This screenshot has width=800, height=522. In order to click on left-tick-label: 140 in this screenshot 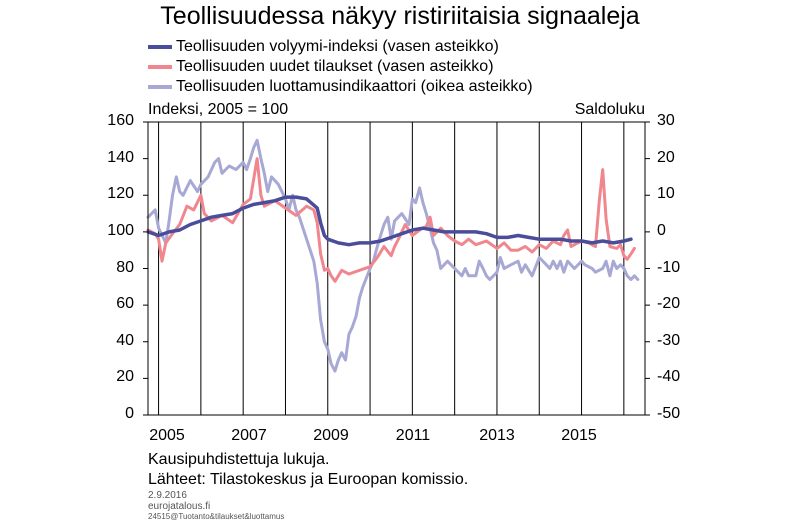, I will do `click(120, 157)`.